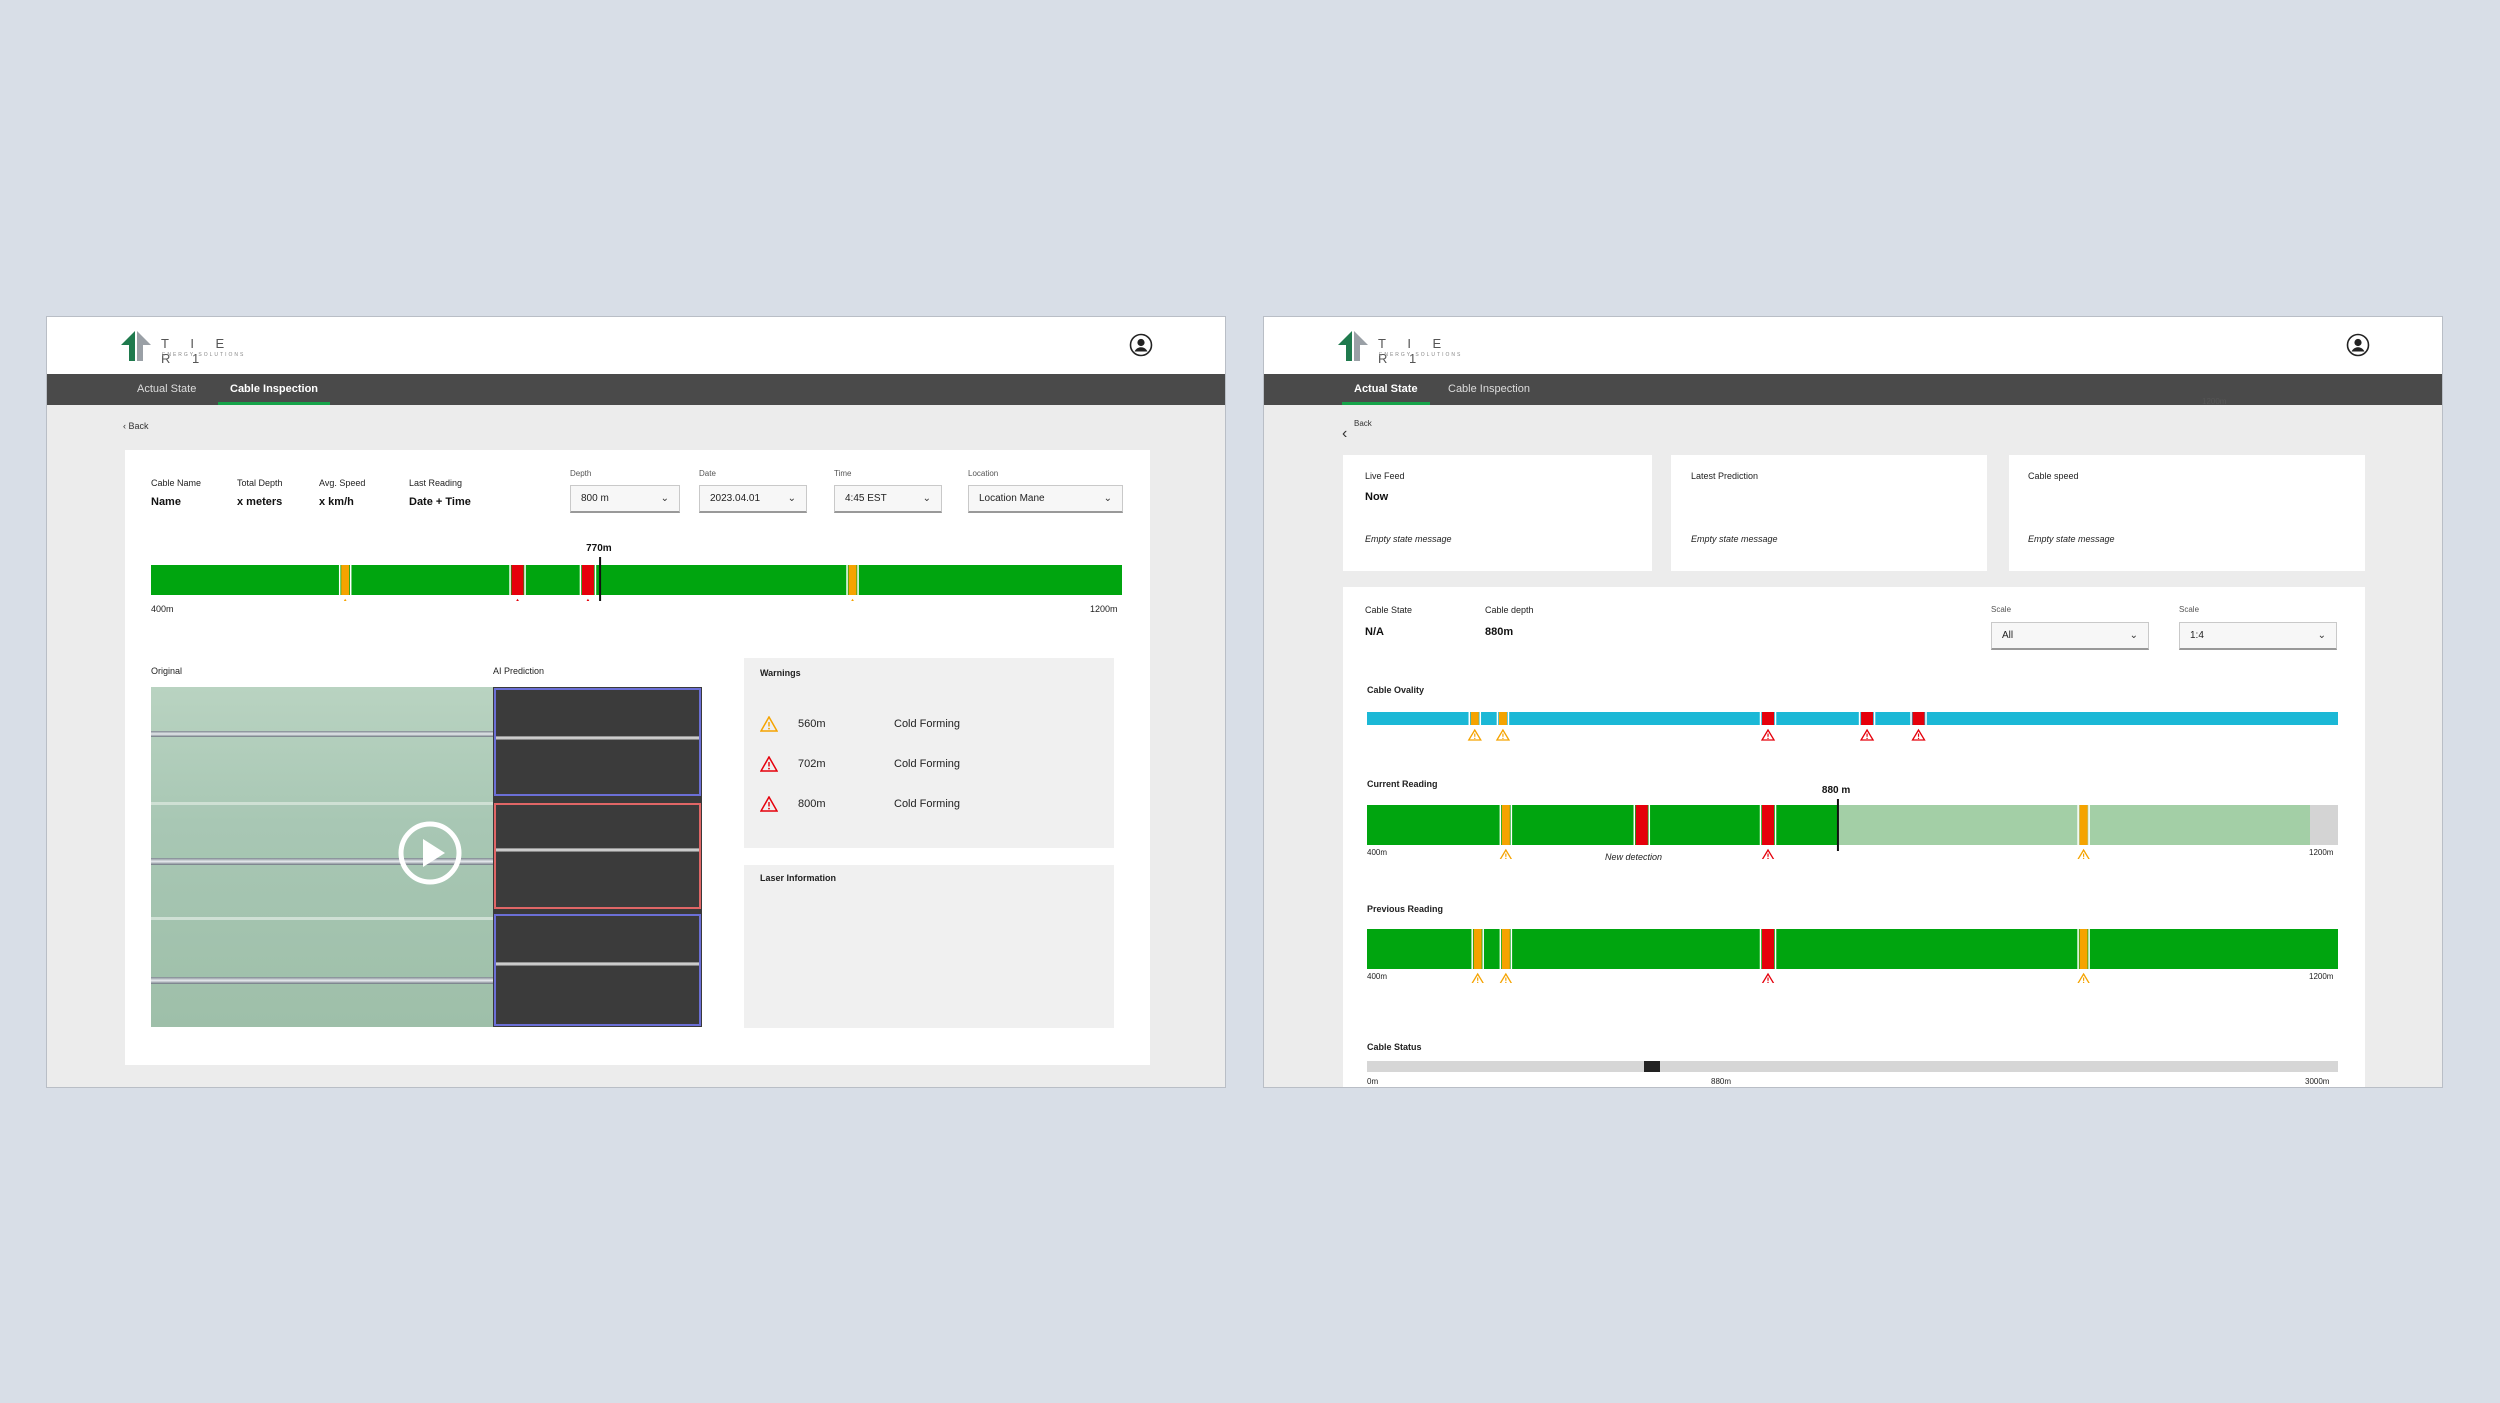  I want to click on chevron-left-icon: ‹, so click(1345, 433).